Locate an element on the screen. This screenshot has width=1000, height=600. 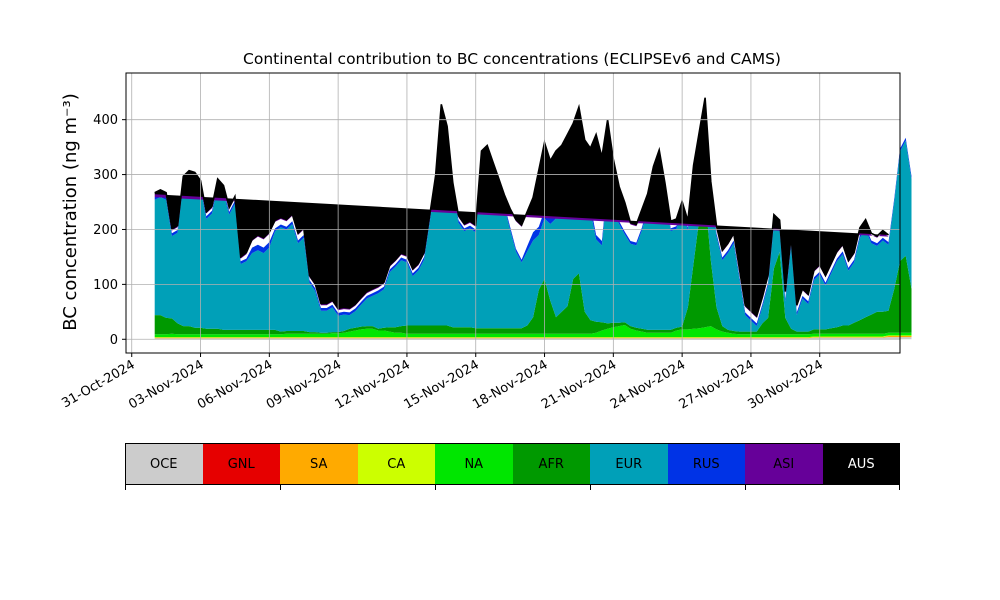
legend-item-ca: CA is located at coordinates (396, 464).